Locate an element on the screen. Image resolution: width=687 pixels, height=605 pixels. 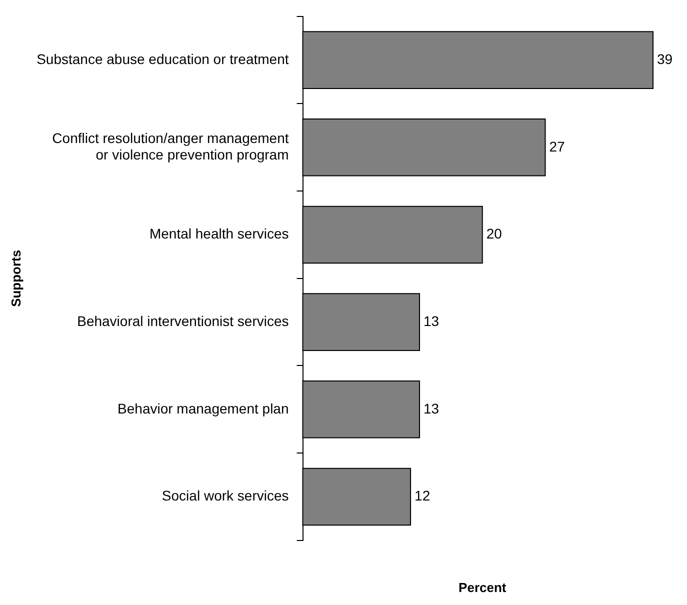
y-tick-label: Substance abuse education or treatment is located at coordinates (162, 58).